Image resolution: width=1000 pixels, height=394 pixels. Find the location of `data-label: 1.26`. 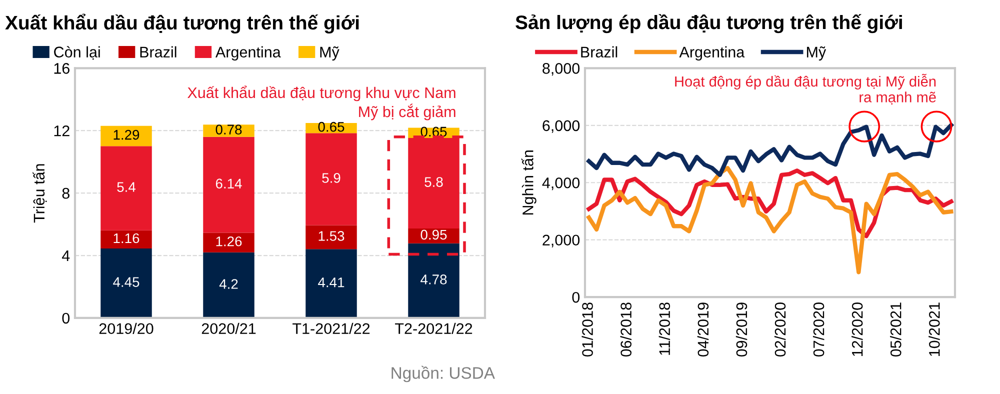

data-label: 1.26 is located at coordinates (229, 241).